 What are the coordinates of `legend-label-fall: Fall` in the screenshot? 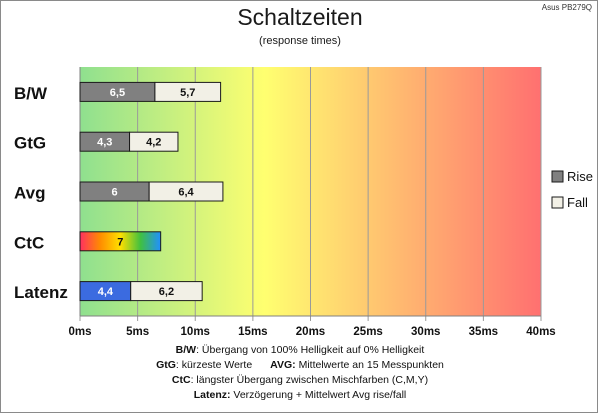 It's located at (577, 202).